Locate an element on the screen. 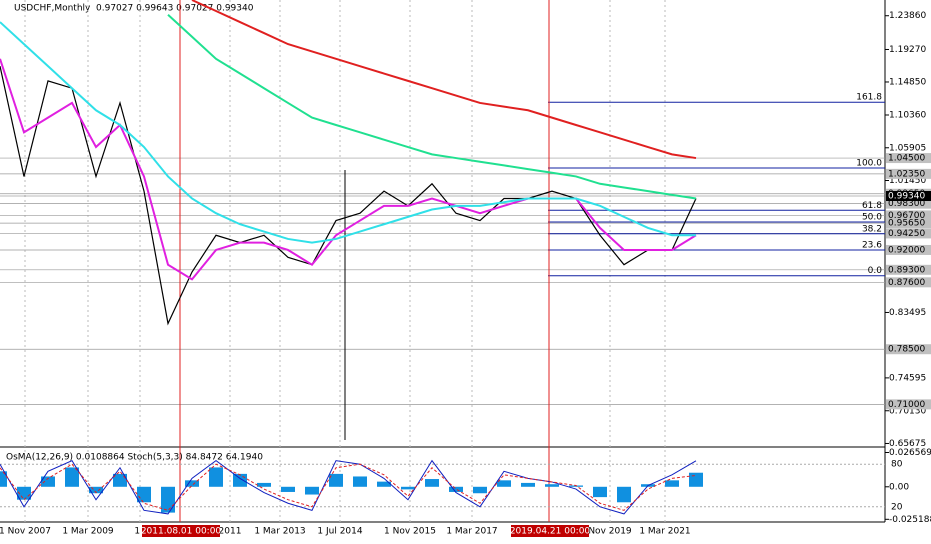 Image resolution: width=931 pixels, height=544 pixels. marker-label: 2011.08.01 00:00 is located at coordinates (181, 532).